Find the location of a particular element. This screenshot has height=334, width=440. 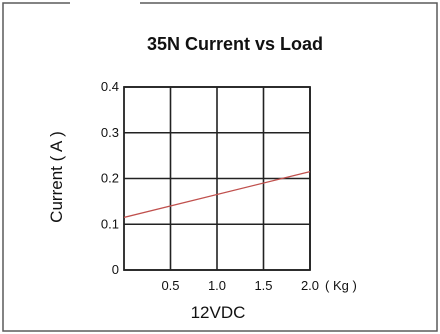

x-tick-label-0: 0.5 is located at coordinates (170, 285).